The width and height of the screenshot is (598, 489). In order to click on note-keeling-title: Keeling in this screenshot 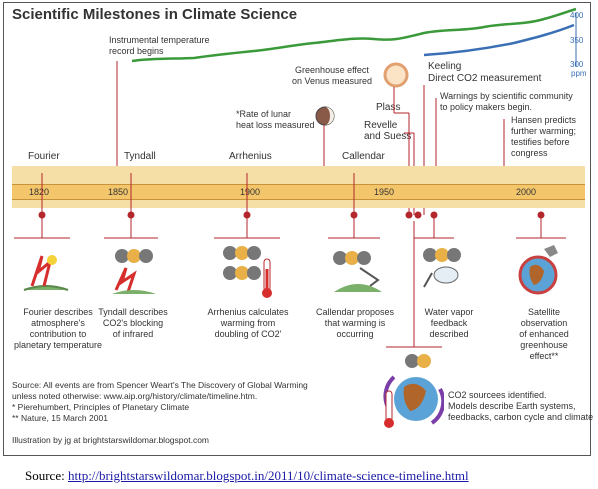, I will do `click(445, 66)`.